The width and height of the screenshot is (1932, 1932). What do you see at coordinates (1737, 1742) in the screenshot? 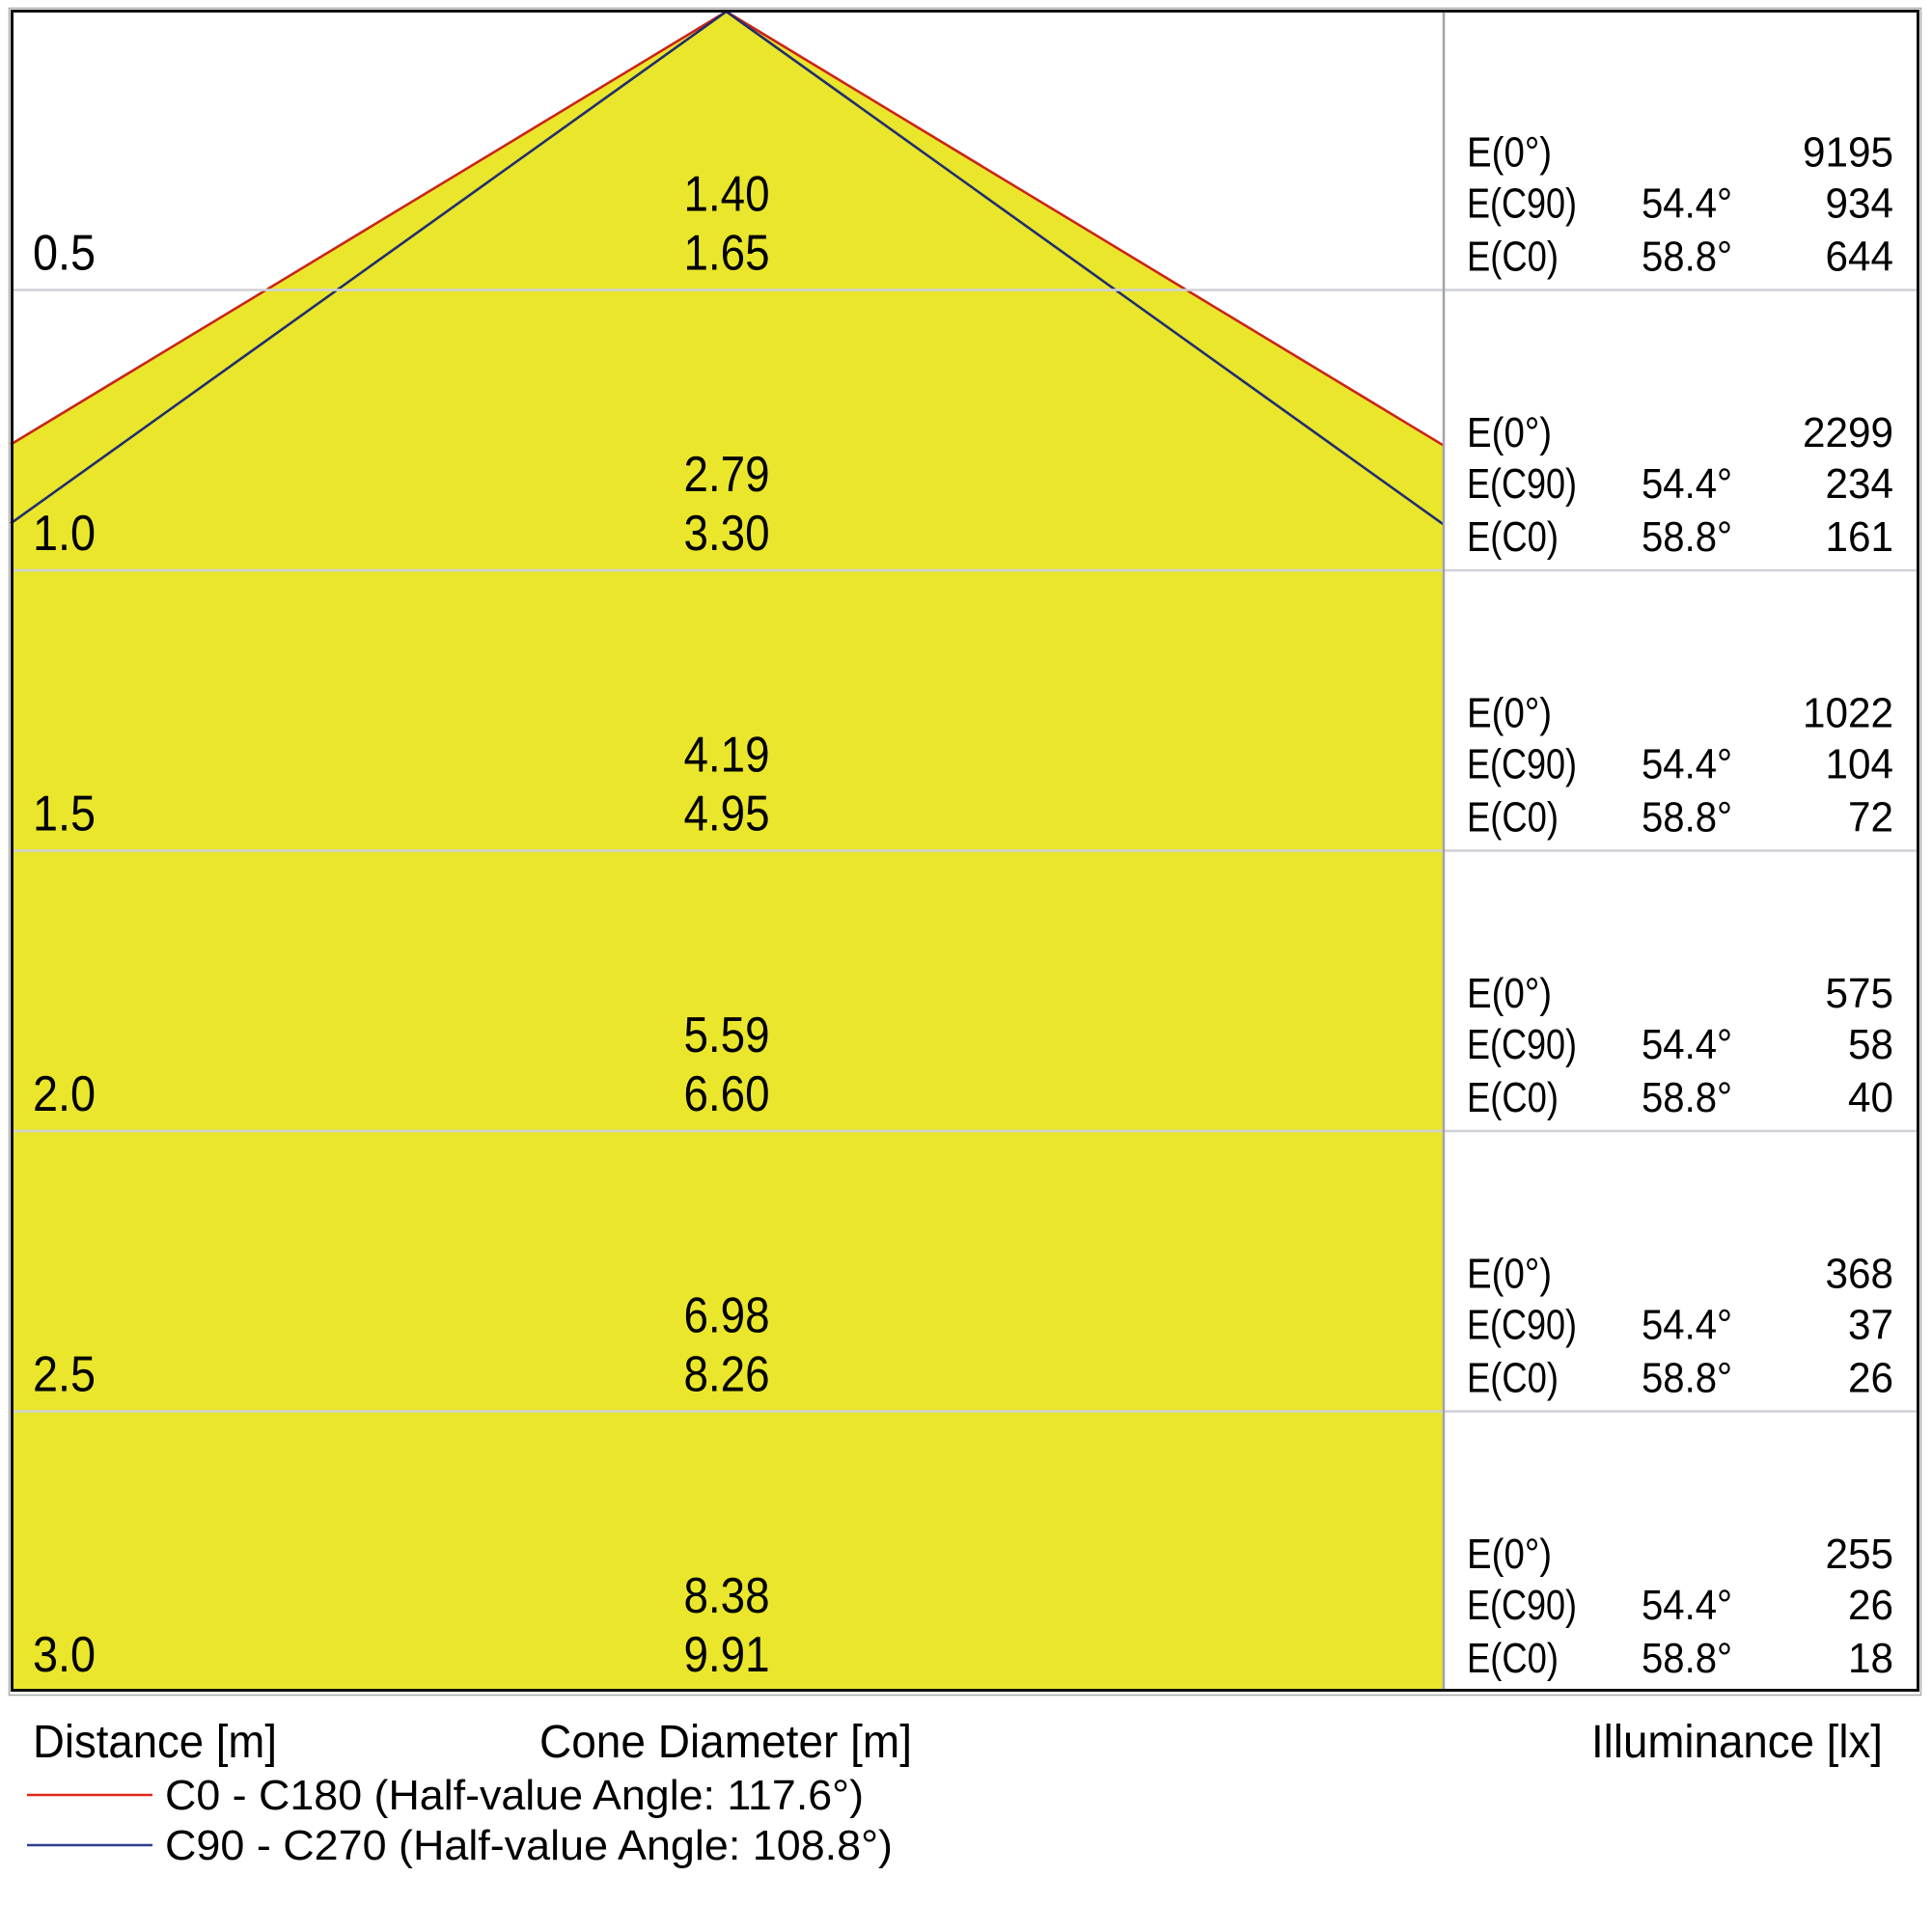
I see `svg-text: Illuminance [lx]` at bounding box center [1737, 1742].